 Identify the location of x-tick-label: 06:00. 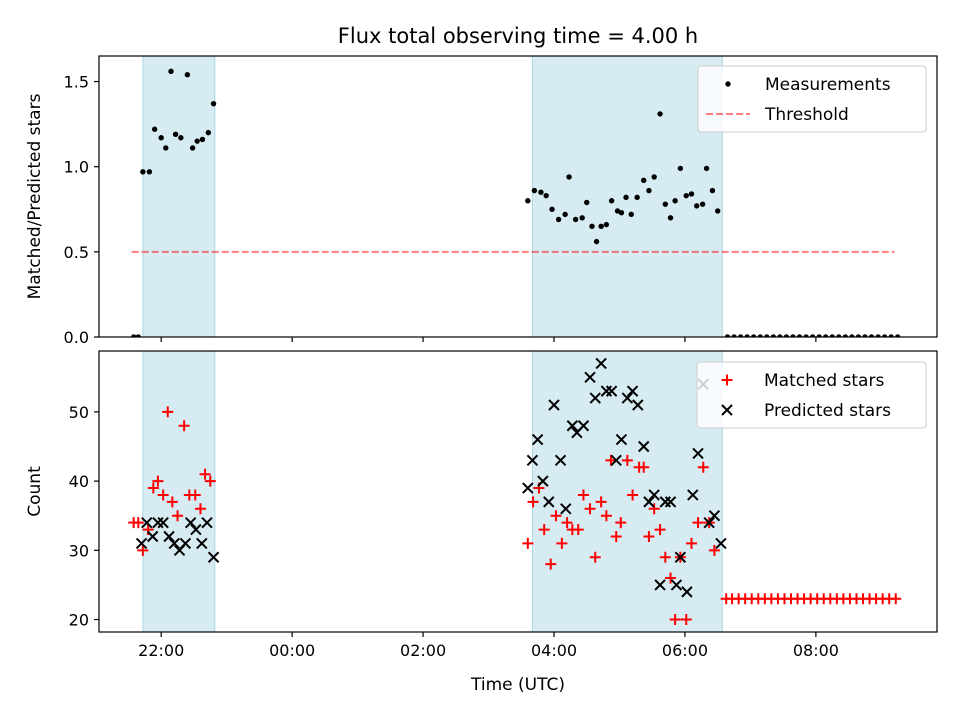
(685, 650).